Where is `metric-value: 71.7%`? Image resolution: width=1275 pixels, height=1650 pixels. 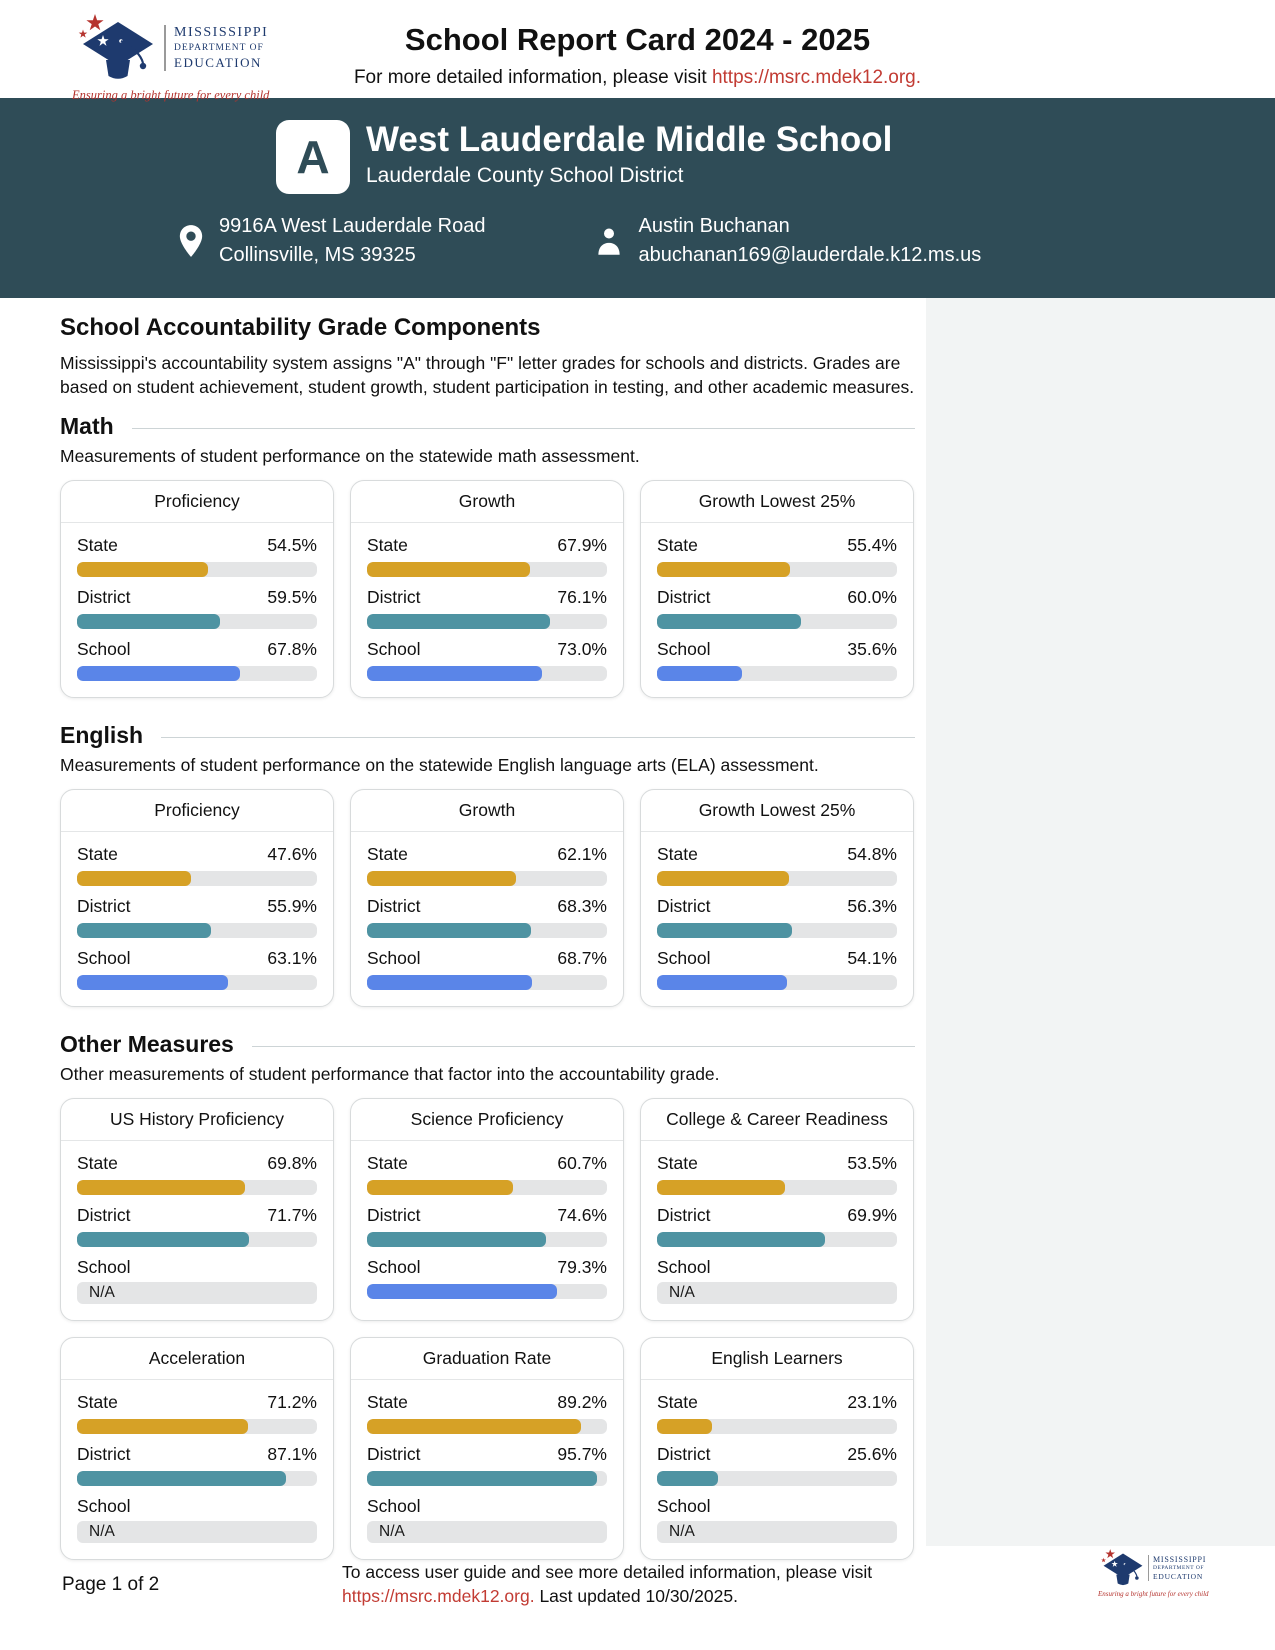 metric-value: 71.7% is located at coordinates (292, 1215).